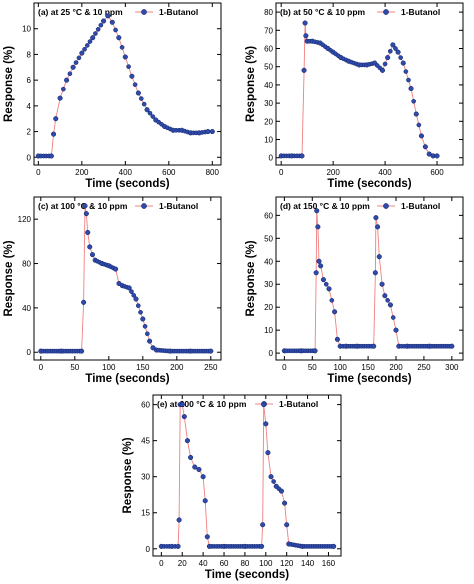 The width and height of the screenshot is (474, 584). I want to click on x-tick-label: 20, so click(182, 563).